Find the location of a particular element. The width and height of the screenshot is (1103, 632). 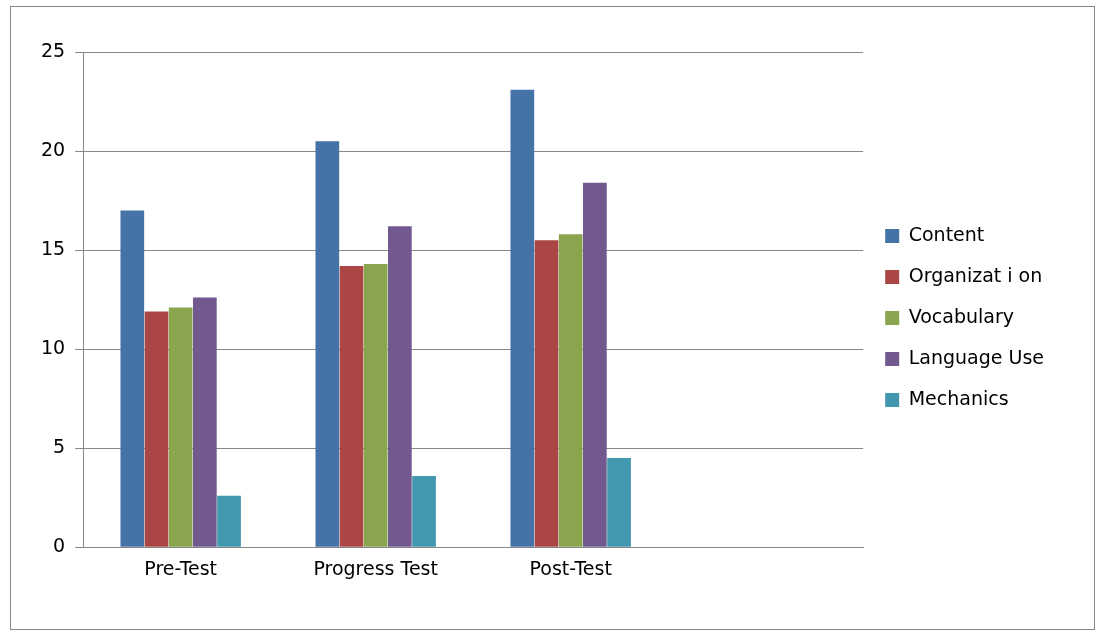

y-tick-label: 10 is located at coordinates (53, 347).